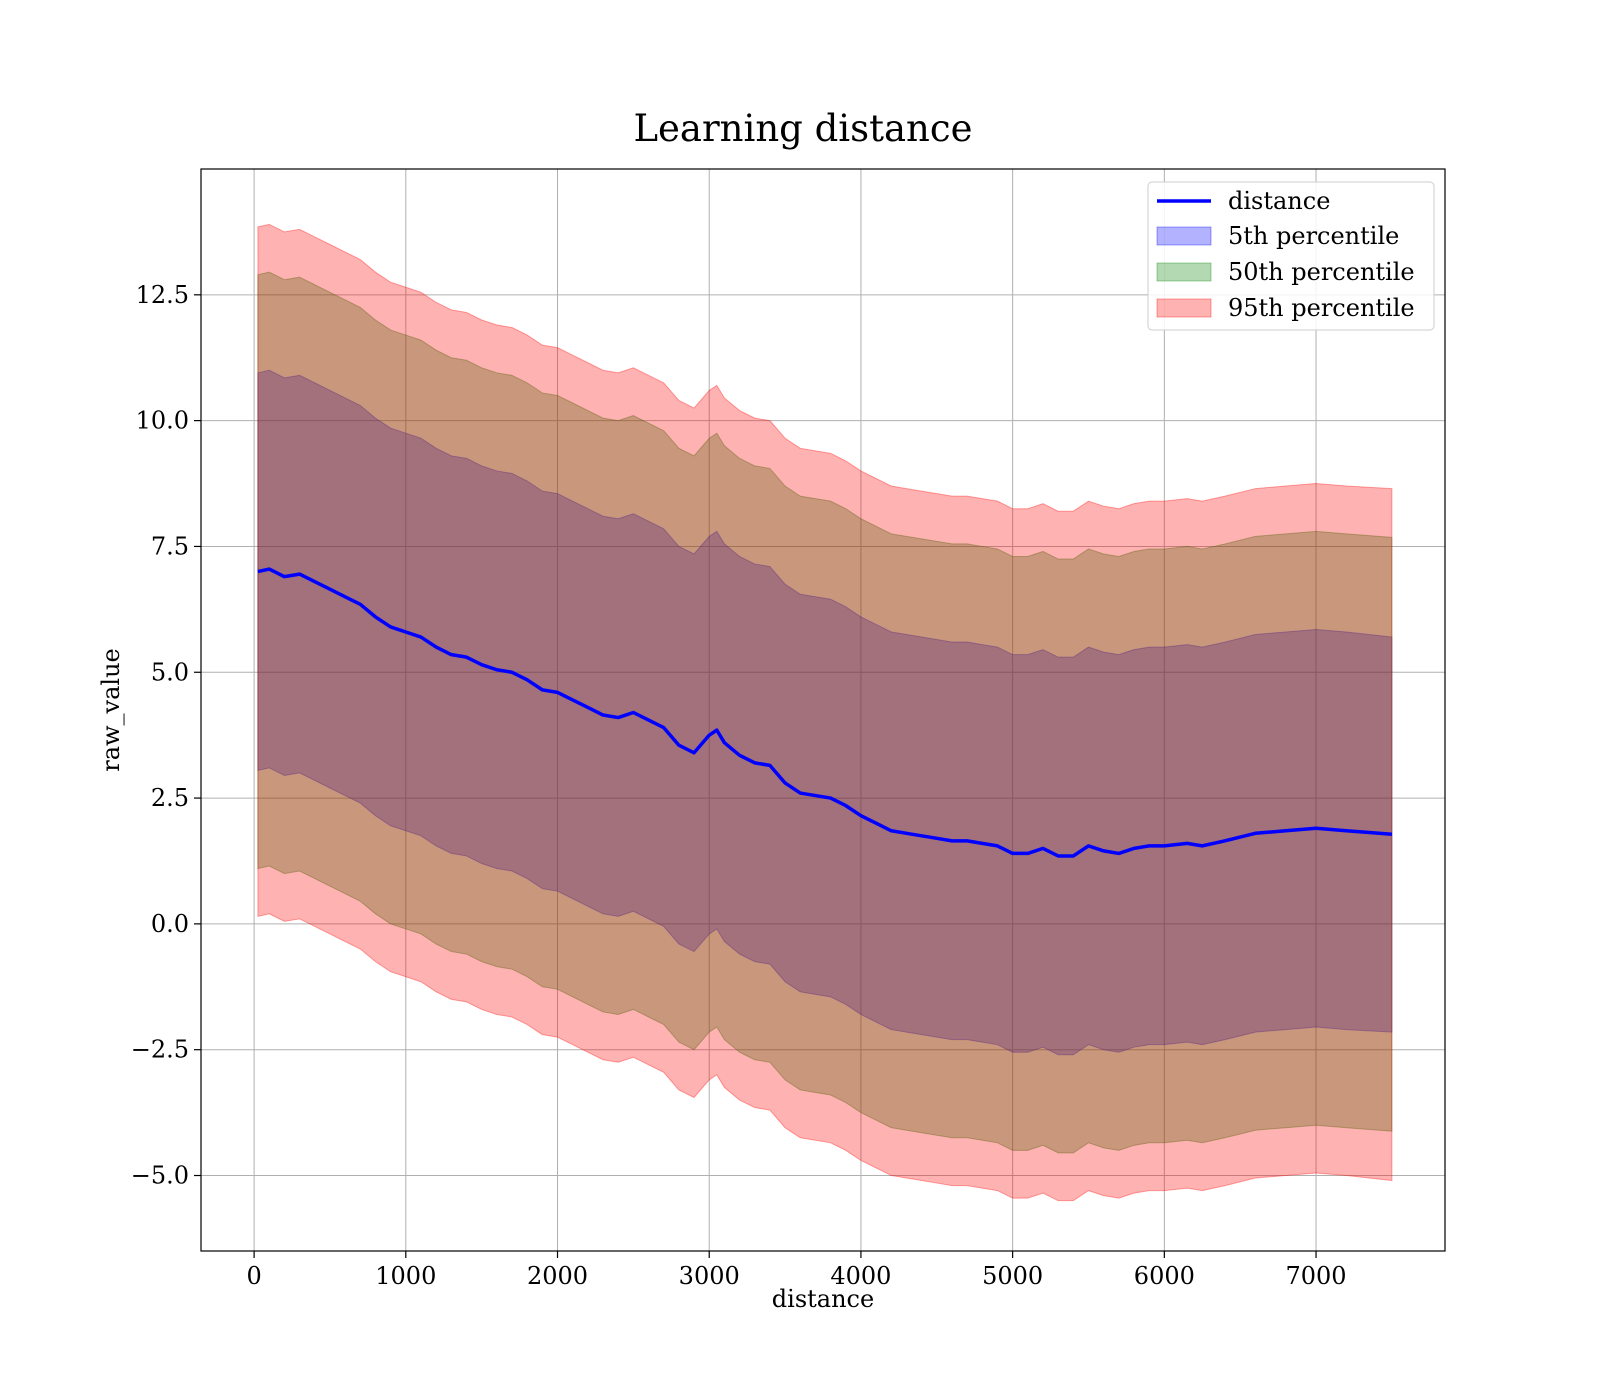 The image size is (1600, 1400). What do you see at coordinates (160, 1176) in the screenshot?
I see `y-tick-label: −5.0` at bounding box center [160, 1176].